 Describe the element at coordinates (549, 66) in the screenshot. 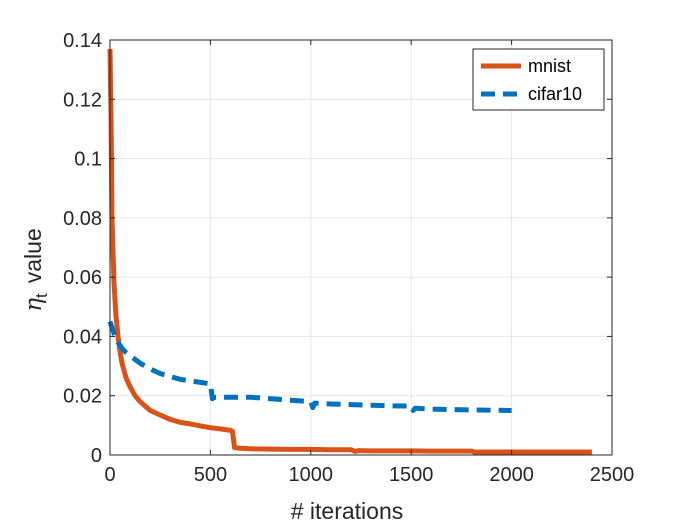

I see `legend-mnist-label: mnist` at that location.